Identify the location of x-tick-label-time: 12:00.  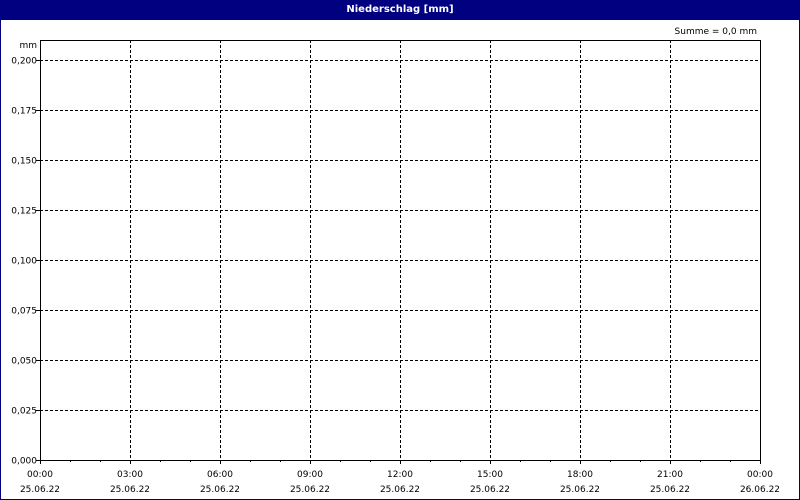
(400, 475).